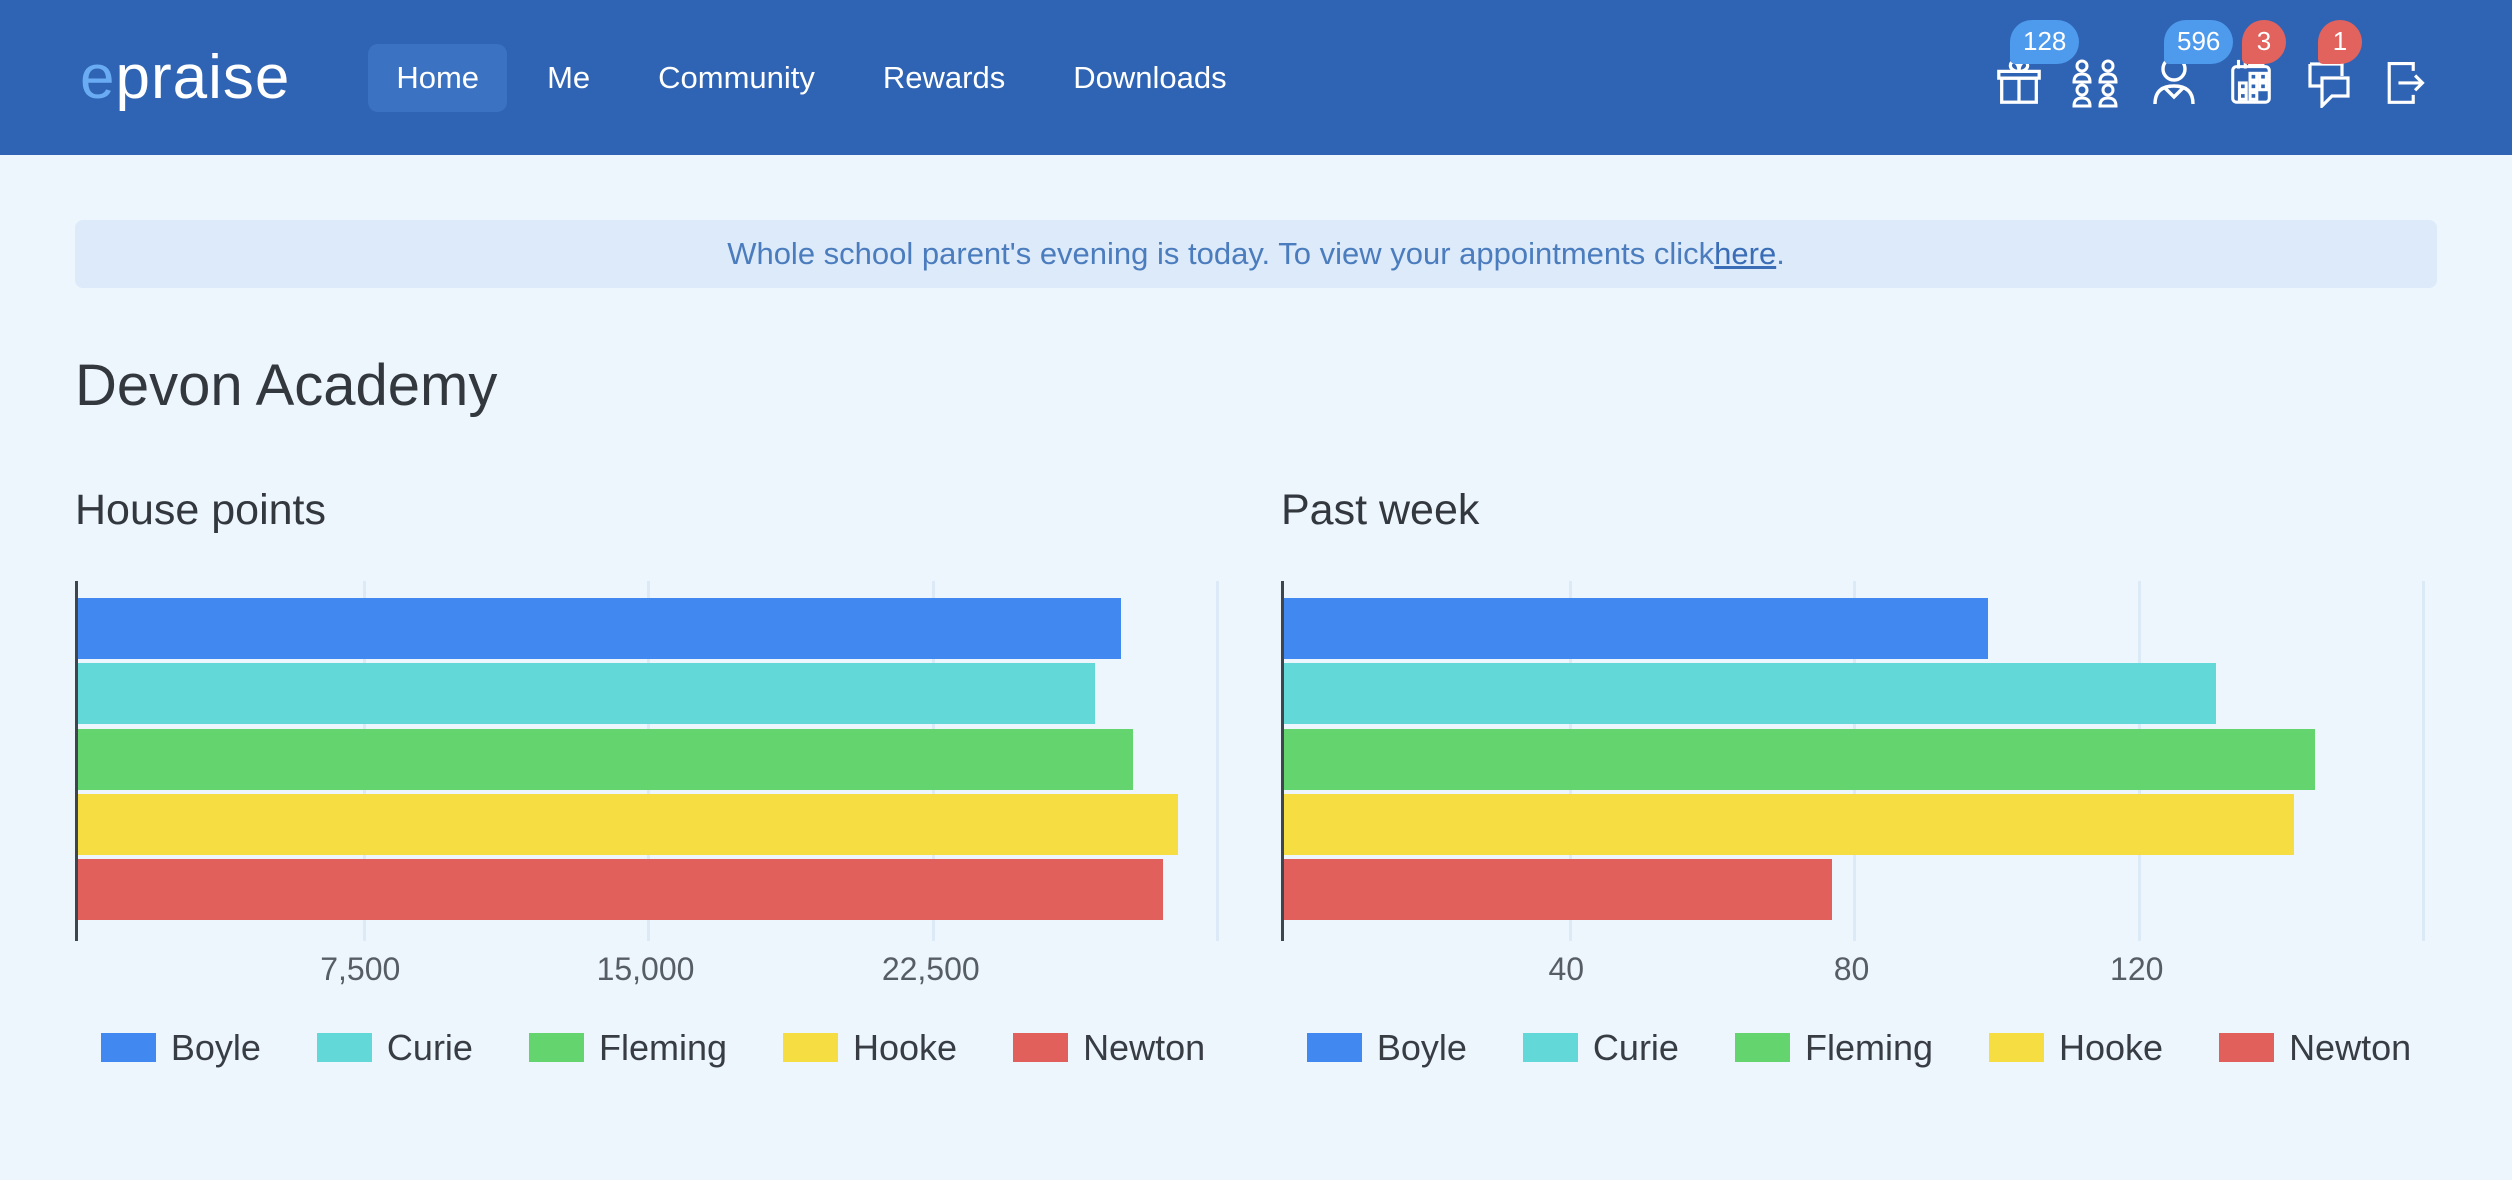 Image resolution: width=2512 pixels, height=1192 pixels. I want to click on banner-suffix: ., so click(1780, 253).